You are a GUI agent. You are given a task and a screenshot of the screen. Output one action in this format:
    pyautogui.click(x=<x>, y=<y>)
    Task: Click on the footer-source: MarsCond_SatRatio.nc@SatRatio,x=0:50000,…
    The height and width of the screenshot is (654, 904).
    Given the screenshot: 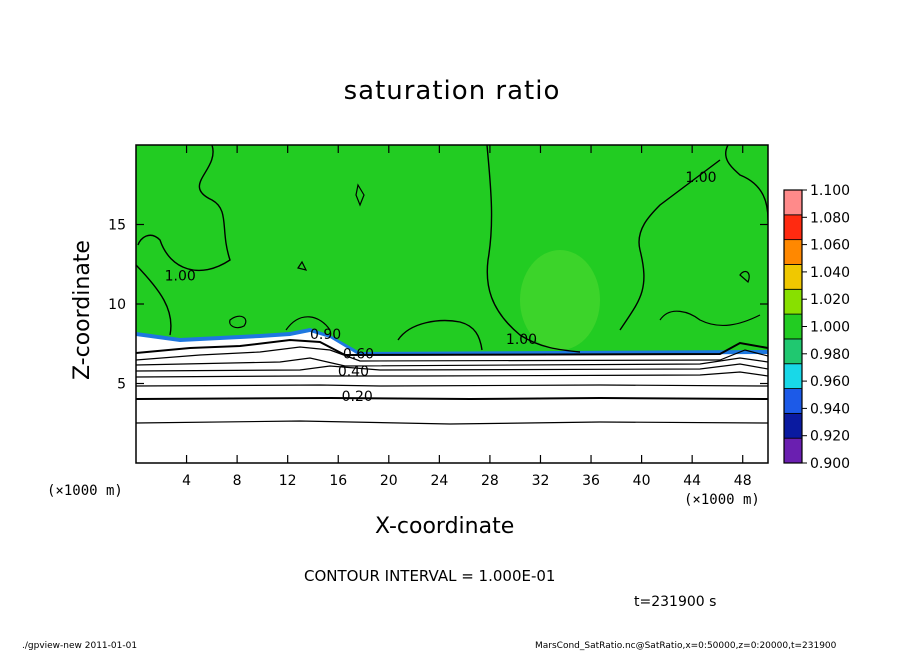 What is the action you would take?
    pyautogui.click(x=686, y=646)
    